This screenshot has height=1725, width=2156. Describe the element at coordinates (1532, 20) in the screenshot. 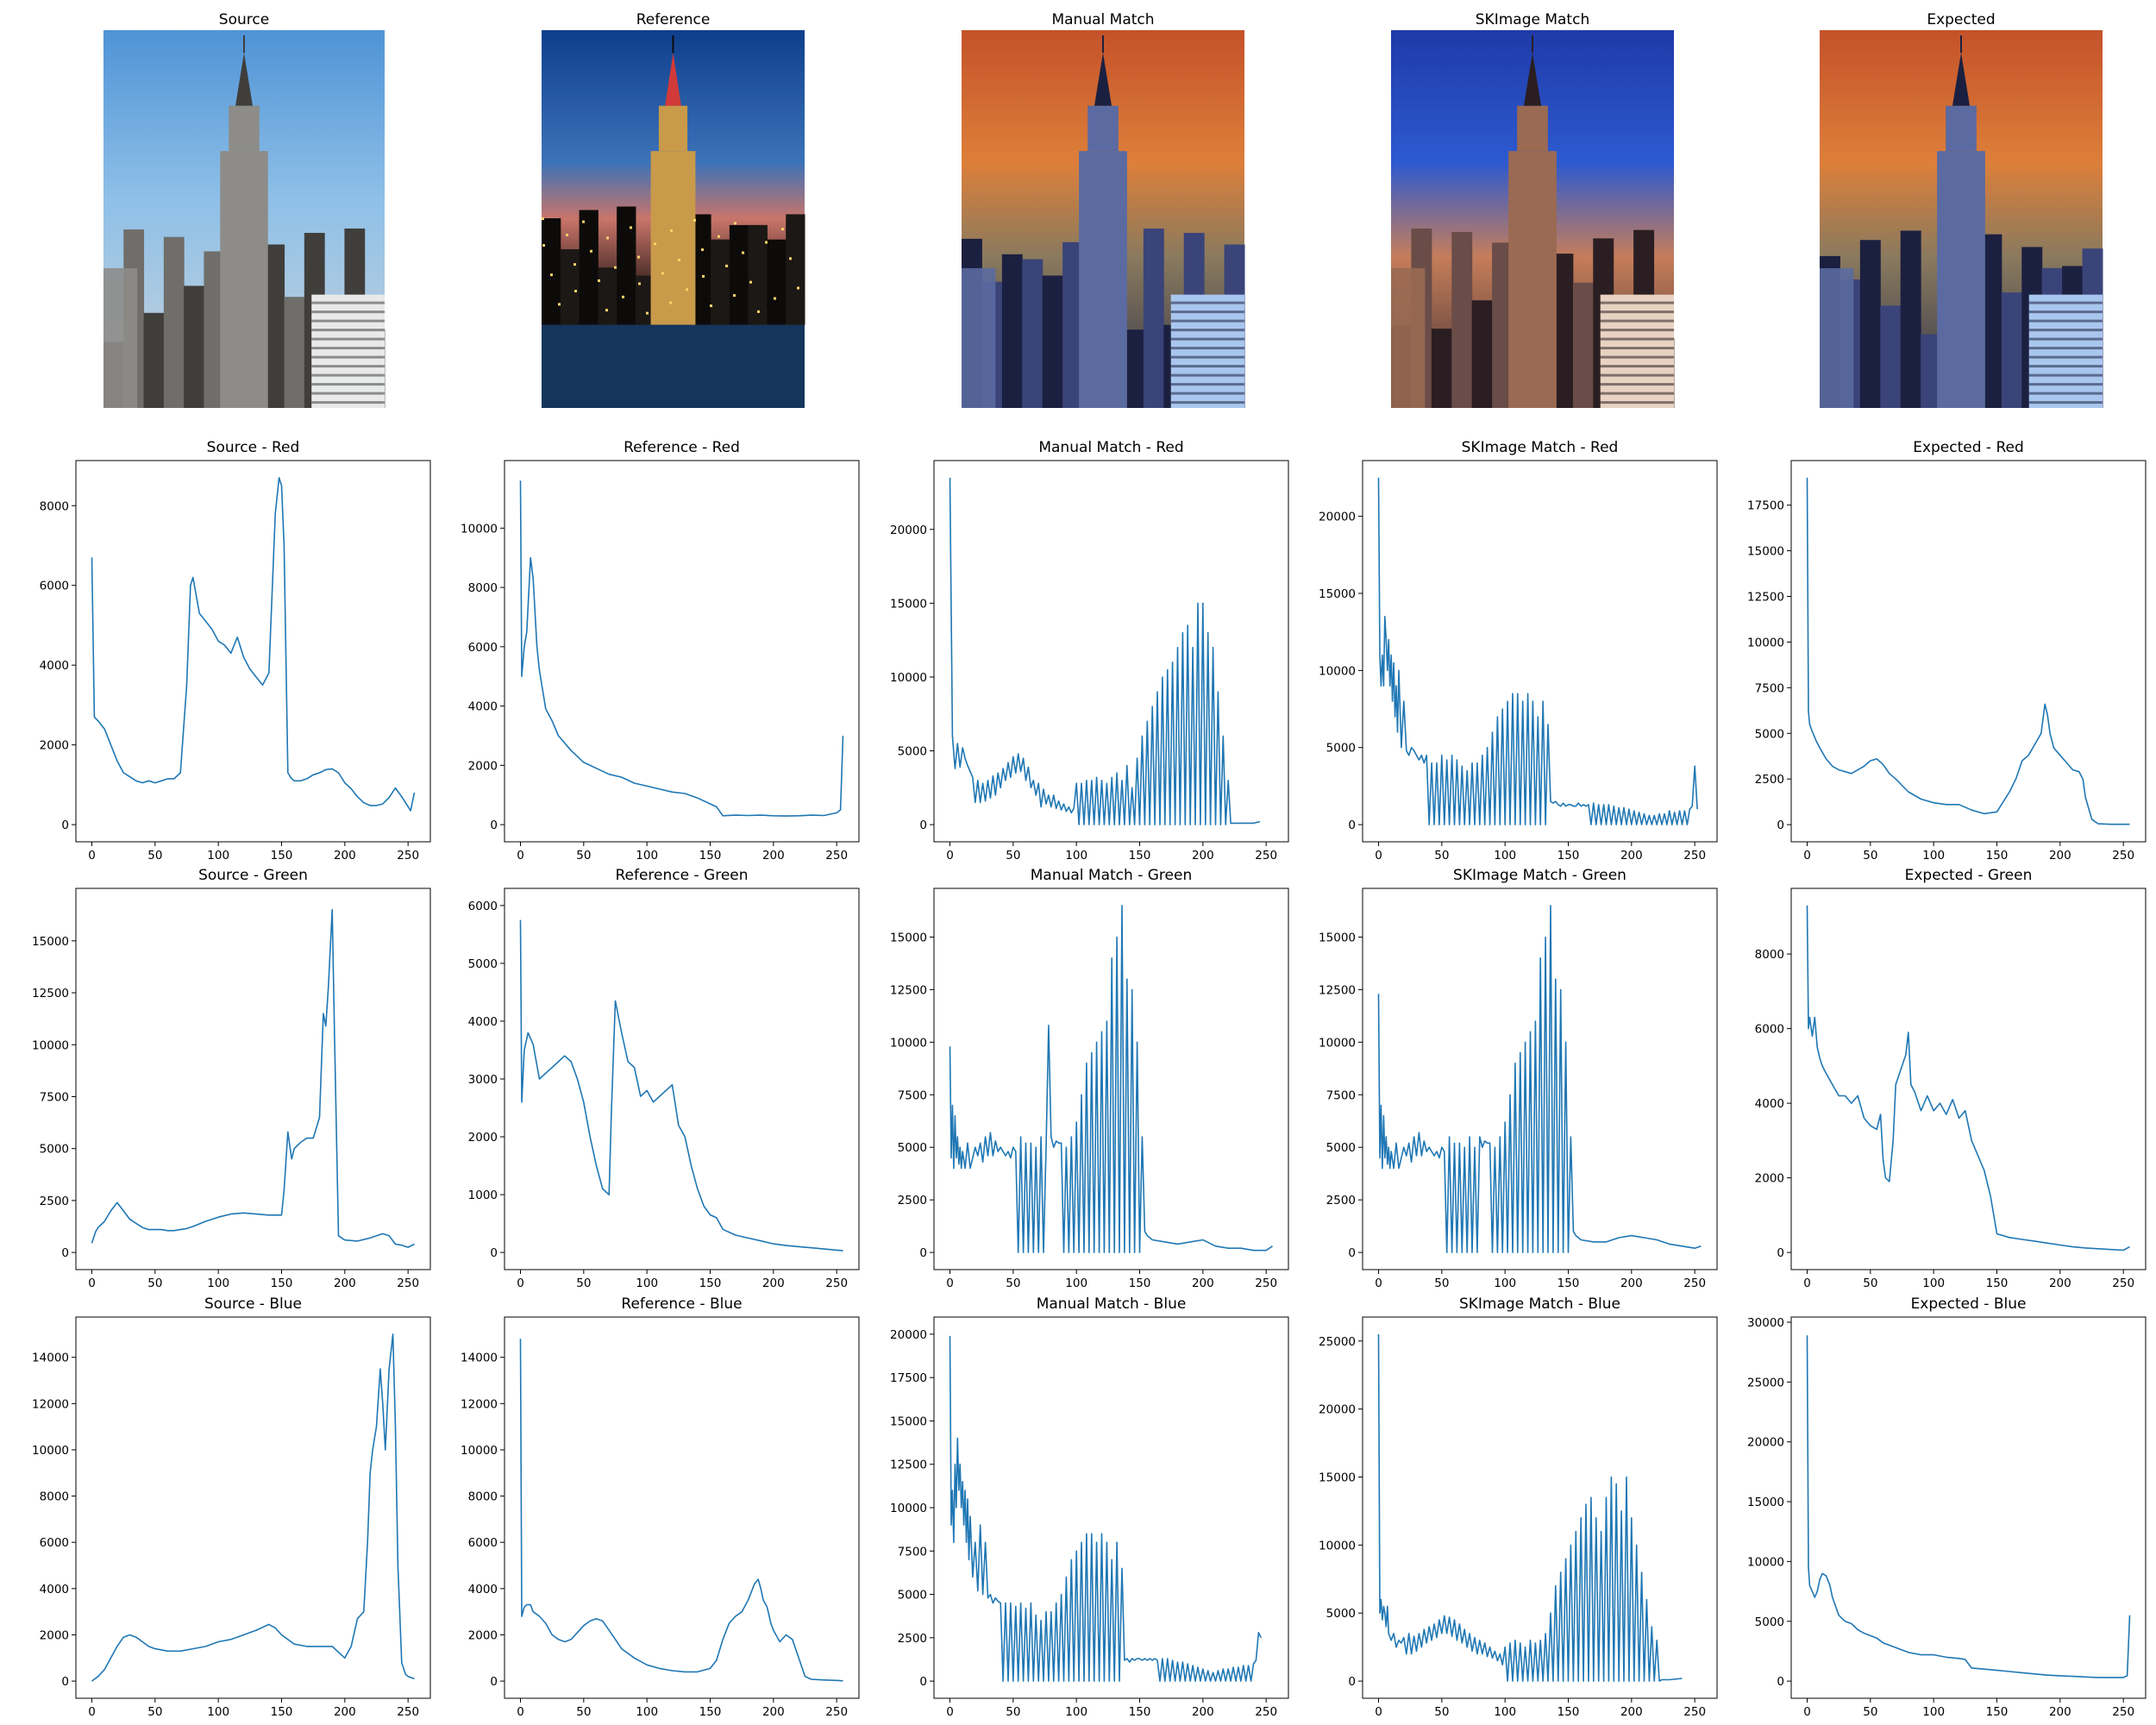

I see `image-title: SKImage Match` at that location.